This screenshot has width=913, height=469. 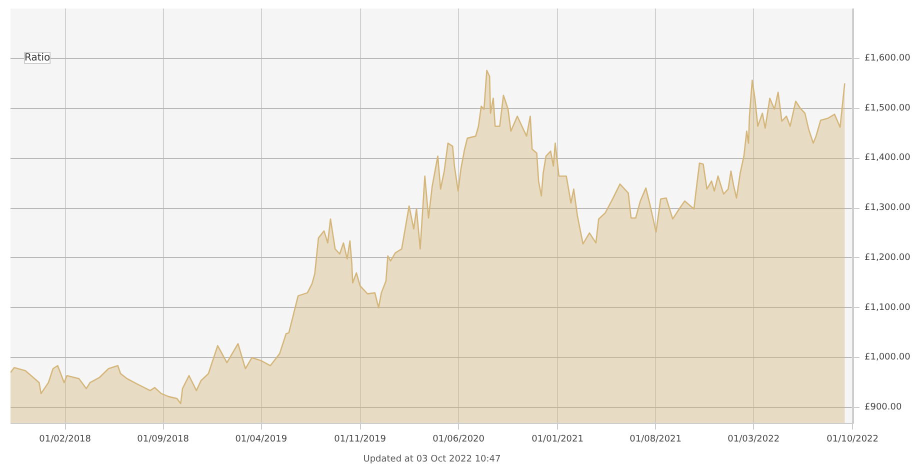 What do you see at coordinates (261, 439) in the screenshot?
I see `x-tick-label: 01/04/2019` at bounding box center [261, 439].